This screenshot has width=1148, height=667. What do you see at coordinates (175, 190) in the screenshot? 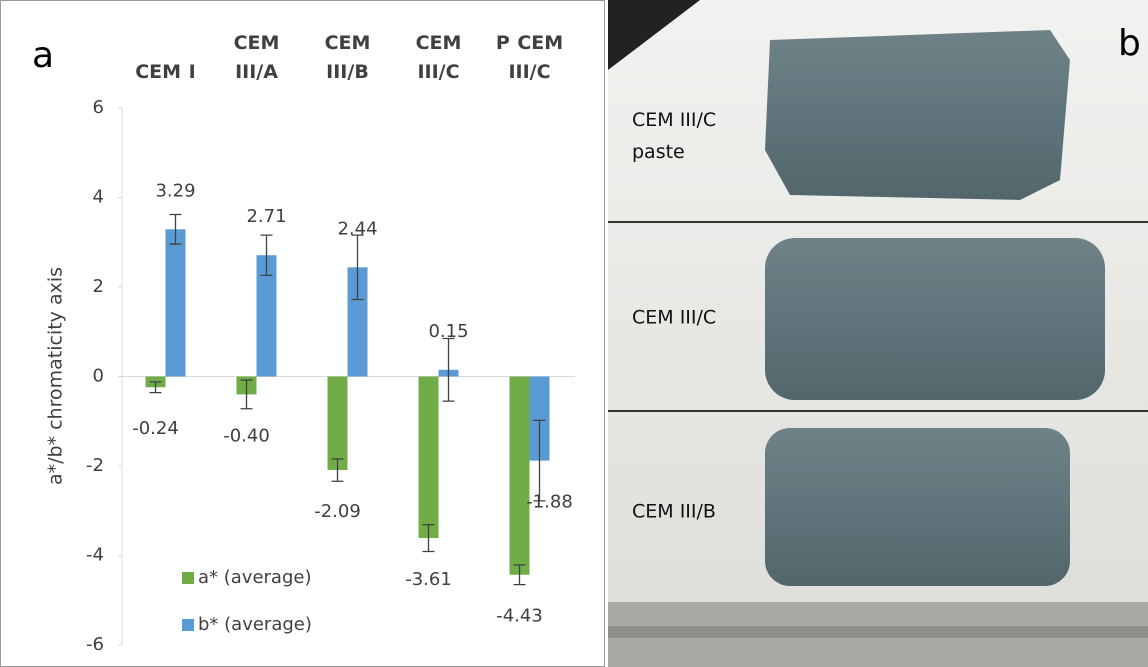
I see `data-label: 3.29` at bounding box center [175, 190].